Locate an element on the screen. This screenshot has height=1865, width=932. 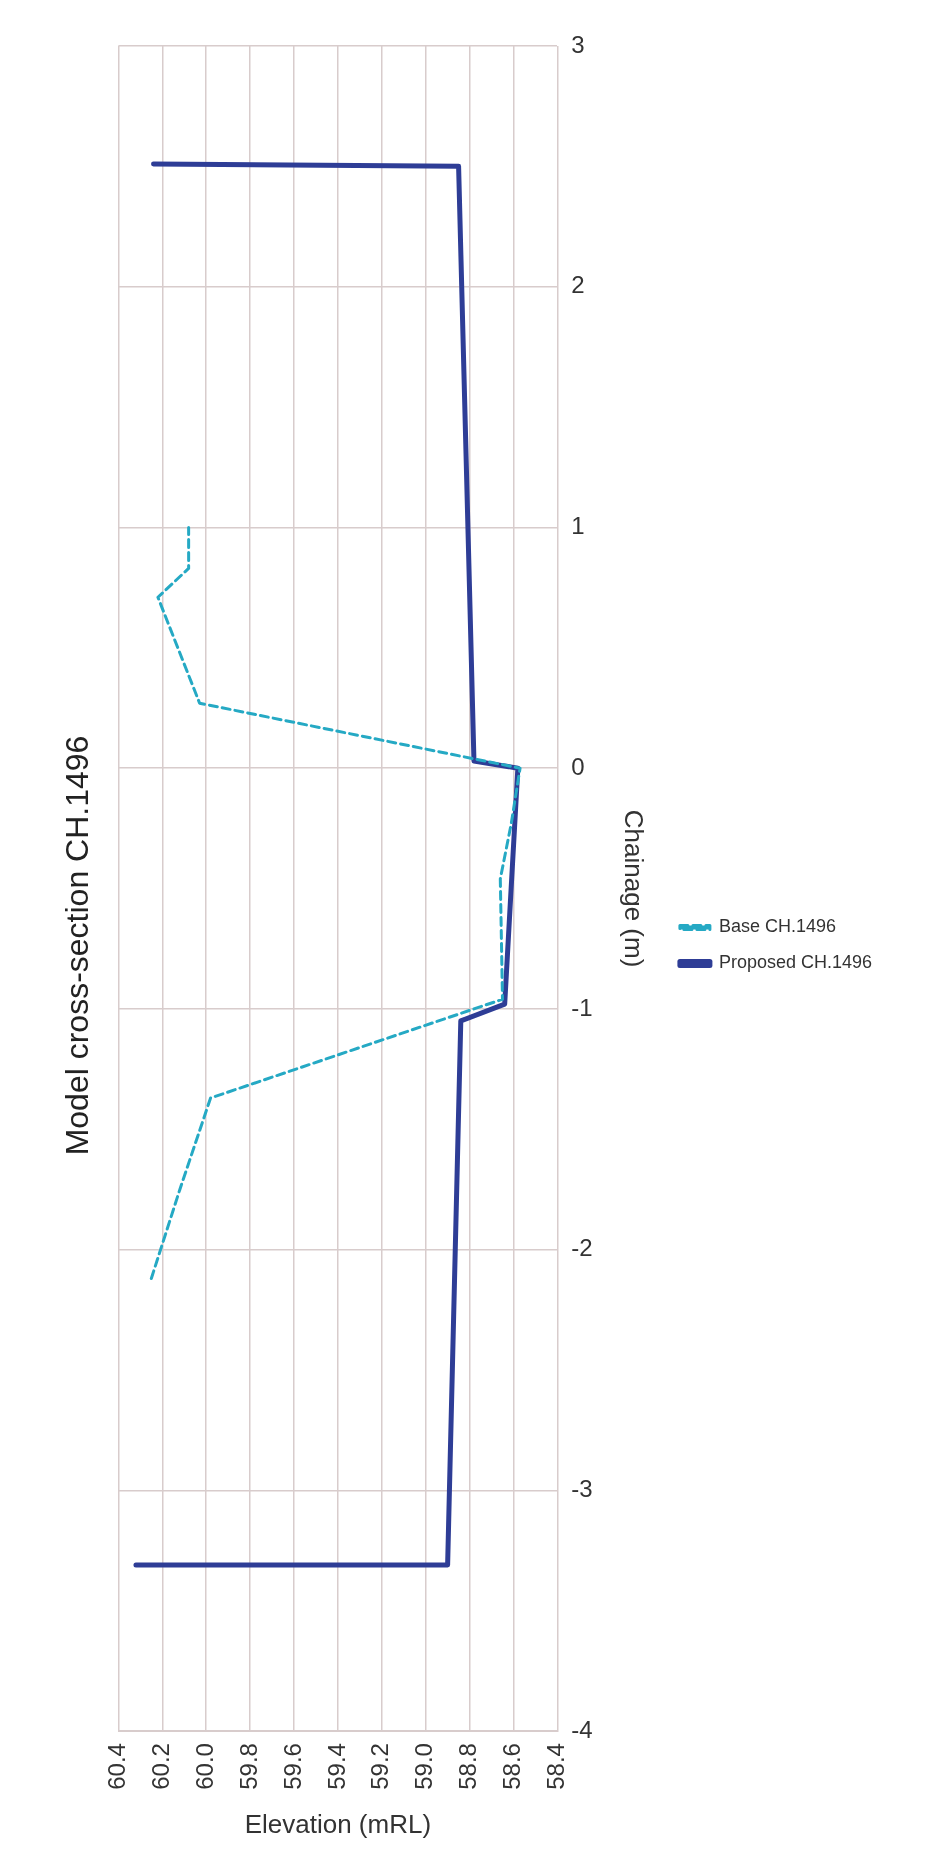
x-tick-label: 59.2 is located at coordinates (380, 1766).